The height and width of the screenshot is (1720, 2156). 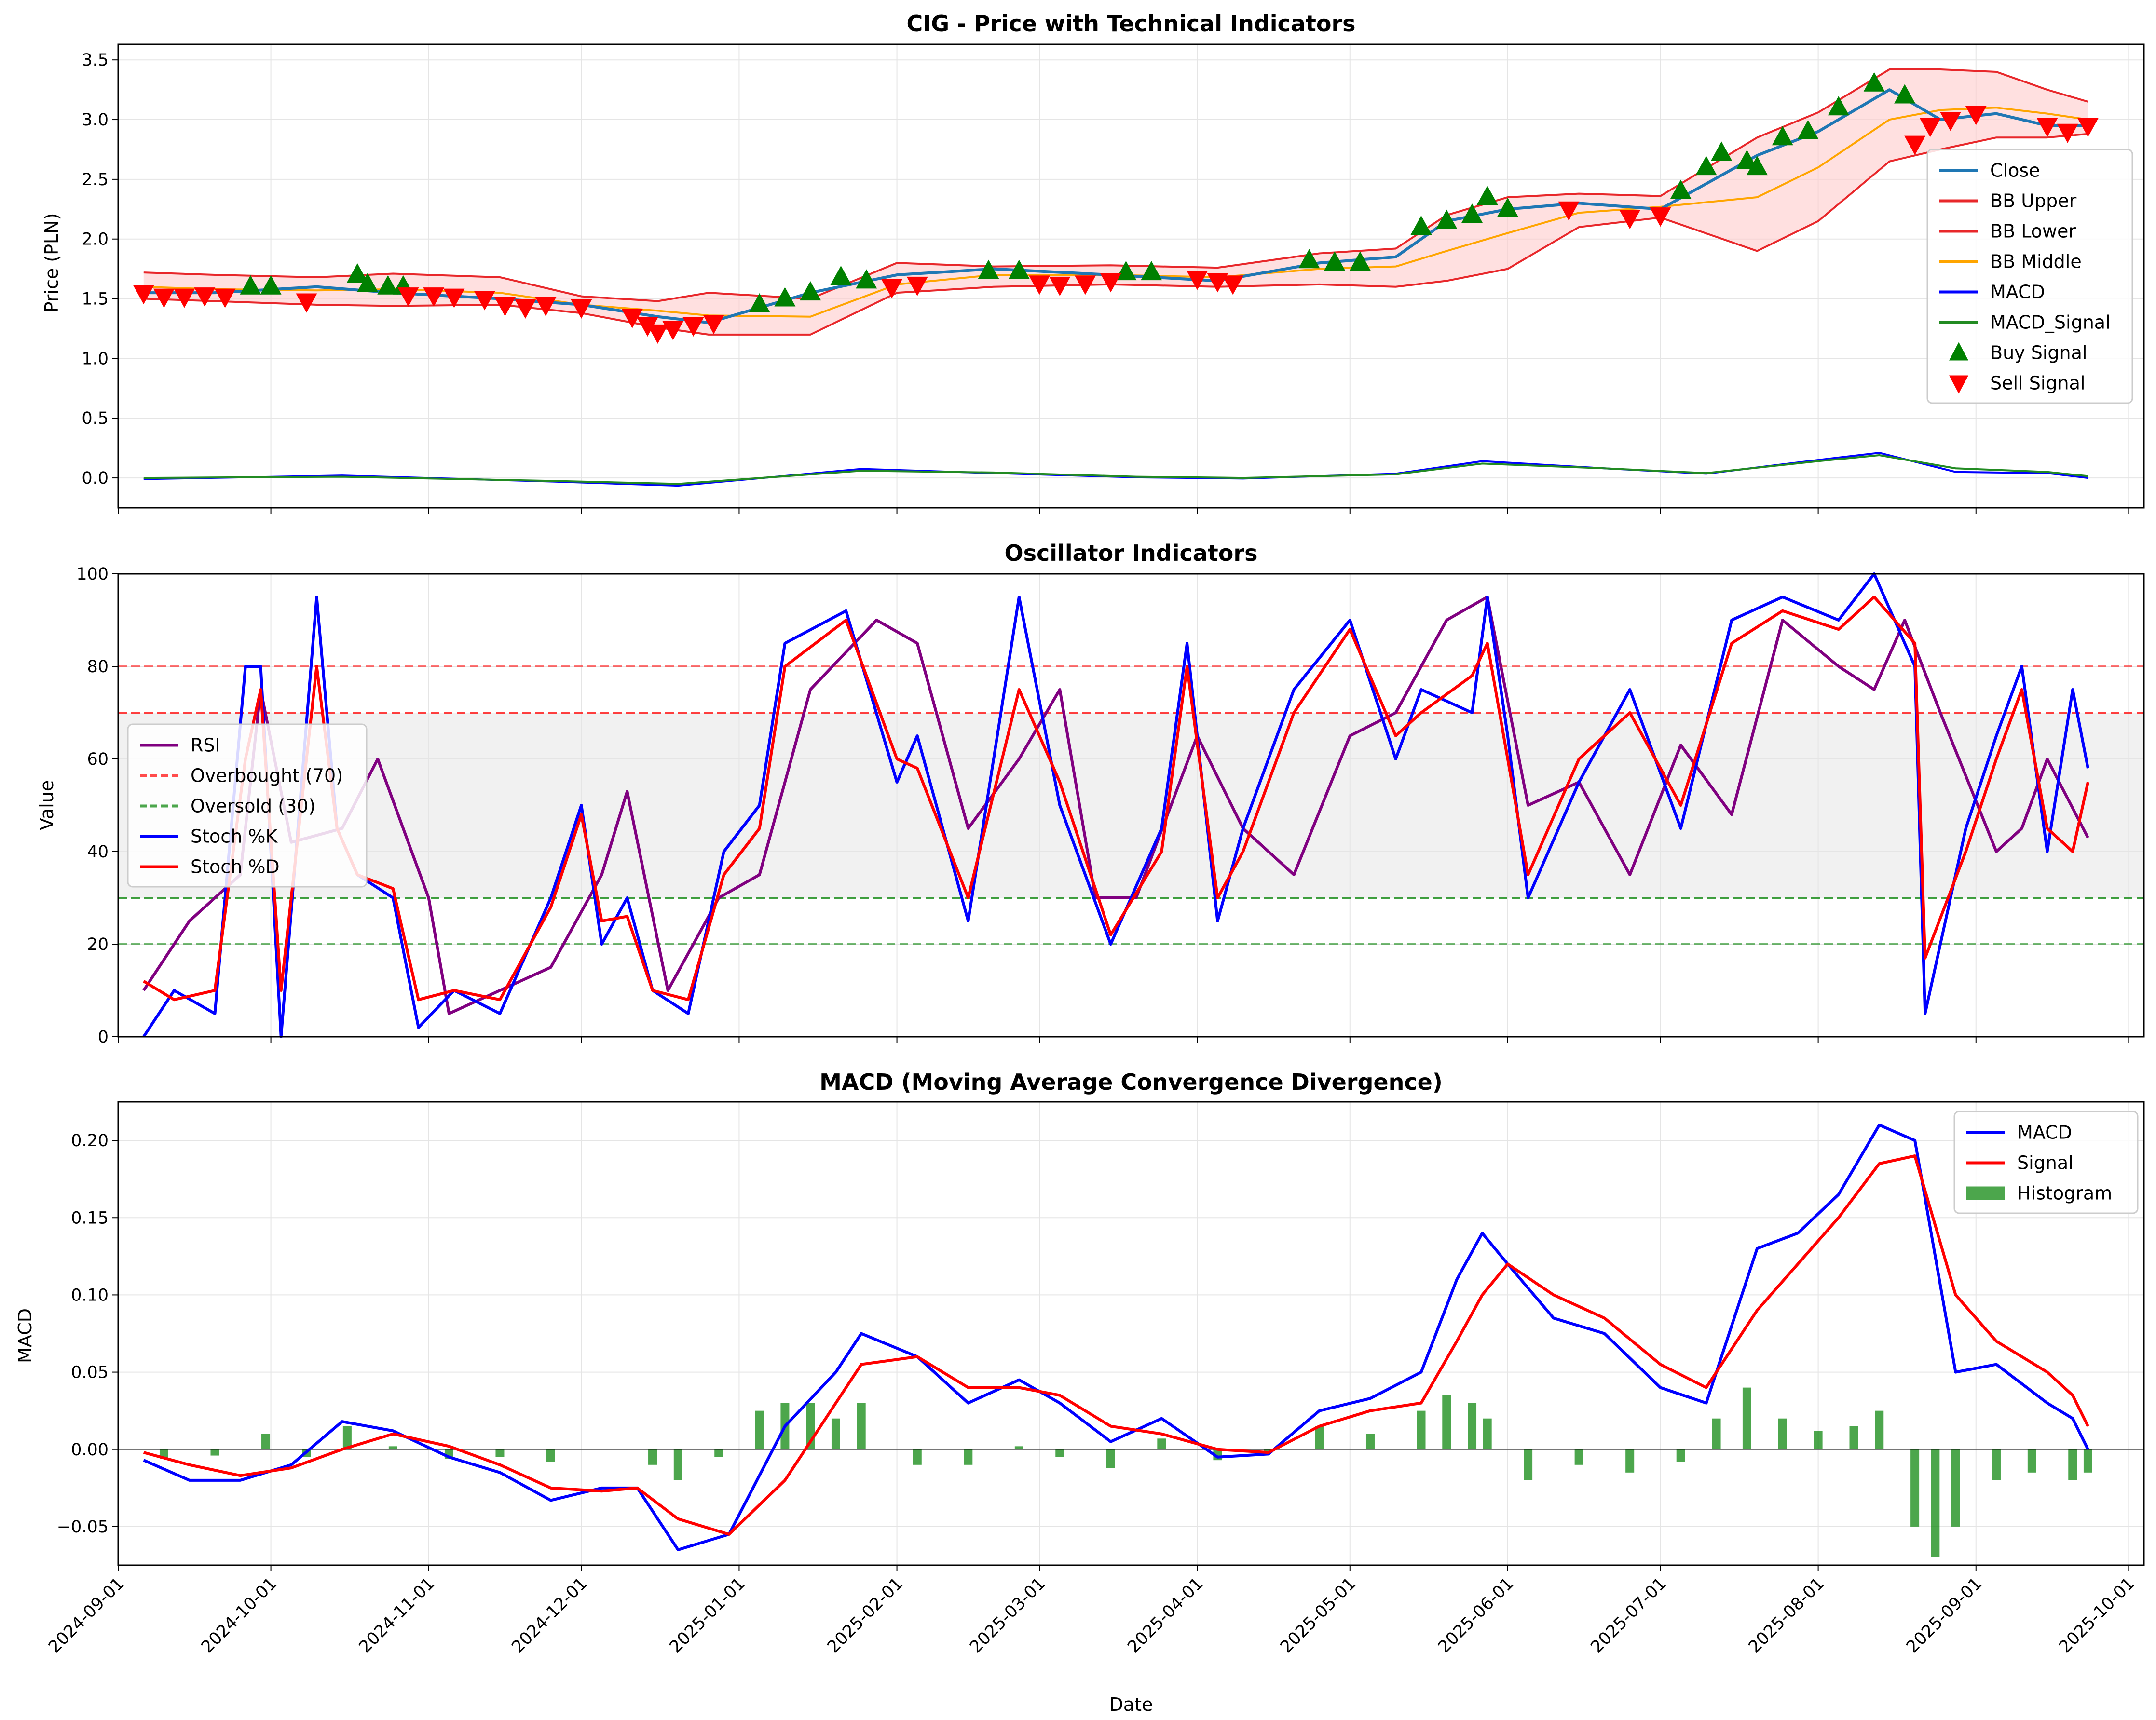 What do you see at coordinates (98, 667) in the screenshot?
I see `y-tick-label: 80` at bounding box center [98, 667].